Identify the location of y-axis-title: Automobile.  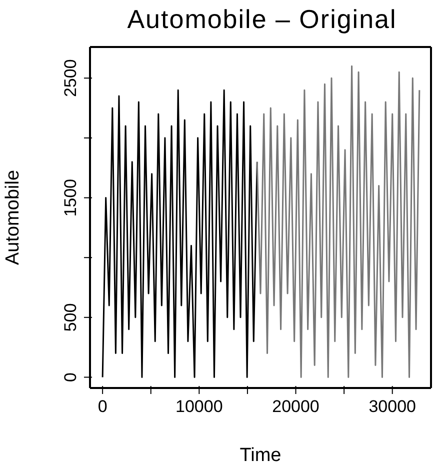
(13, 218).